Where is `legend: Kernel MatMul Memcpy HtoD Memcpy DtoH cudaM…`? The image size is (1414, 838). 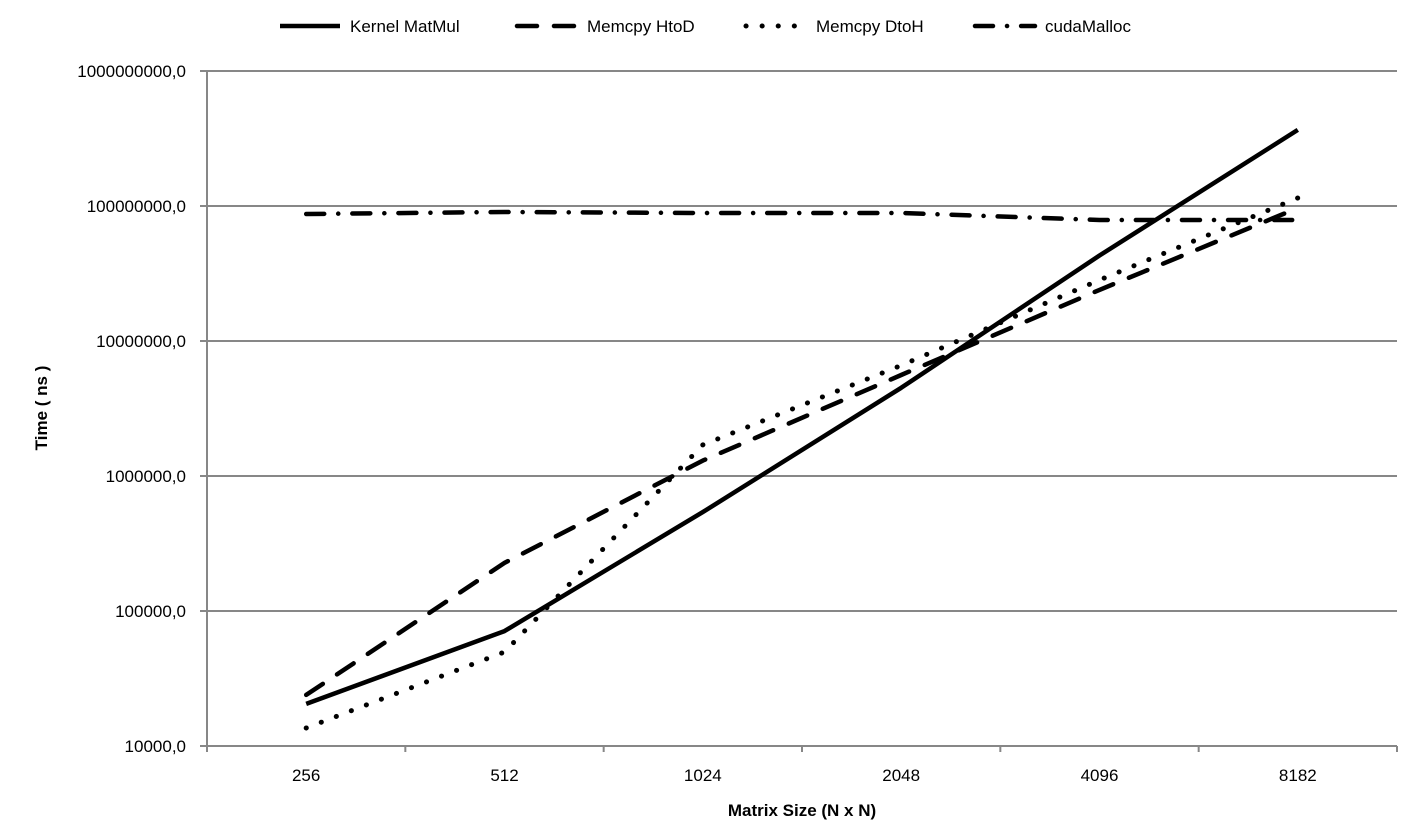
legend: Kernel MatMul Memcpy HtoD Memcpy DtoH cudaM… is located at coordinates (705, 26).